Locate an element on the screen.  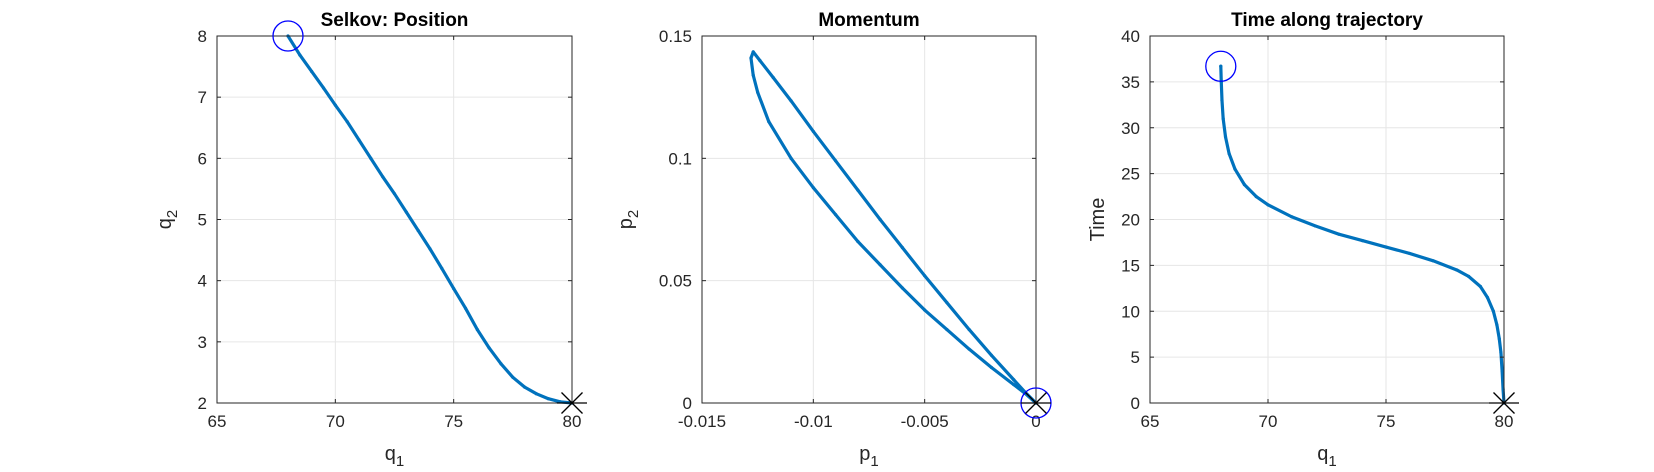
y-tick-label: 25 is located at coordinates (1130, 174).